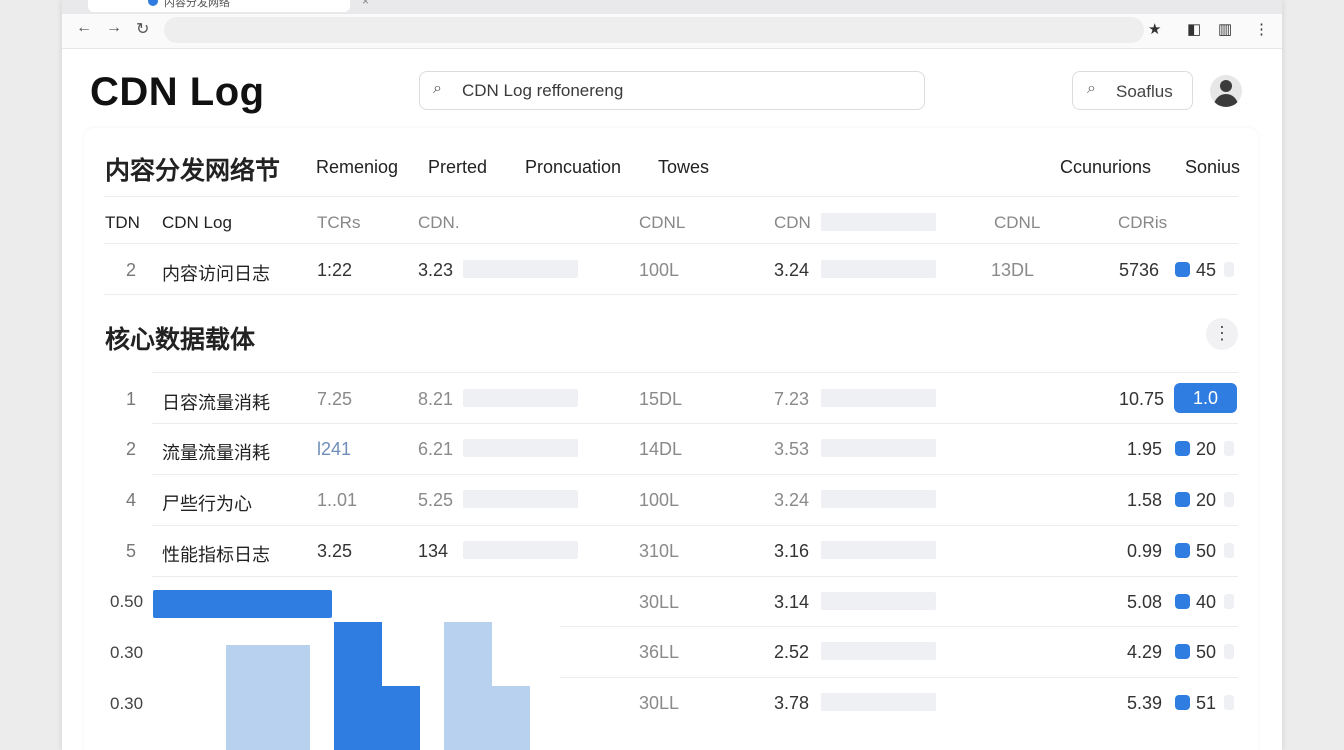  What do you see at coordinates (458, 167) in the screenshot?
I see `menu-item: Prerted` at bounding box center [458, 167].